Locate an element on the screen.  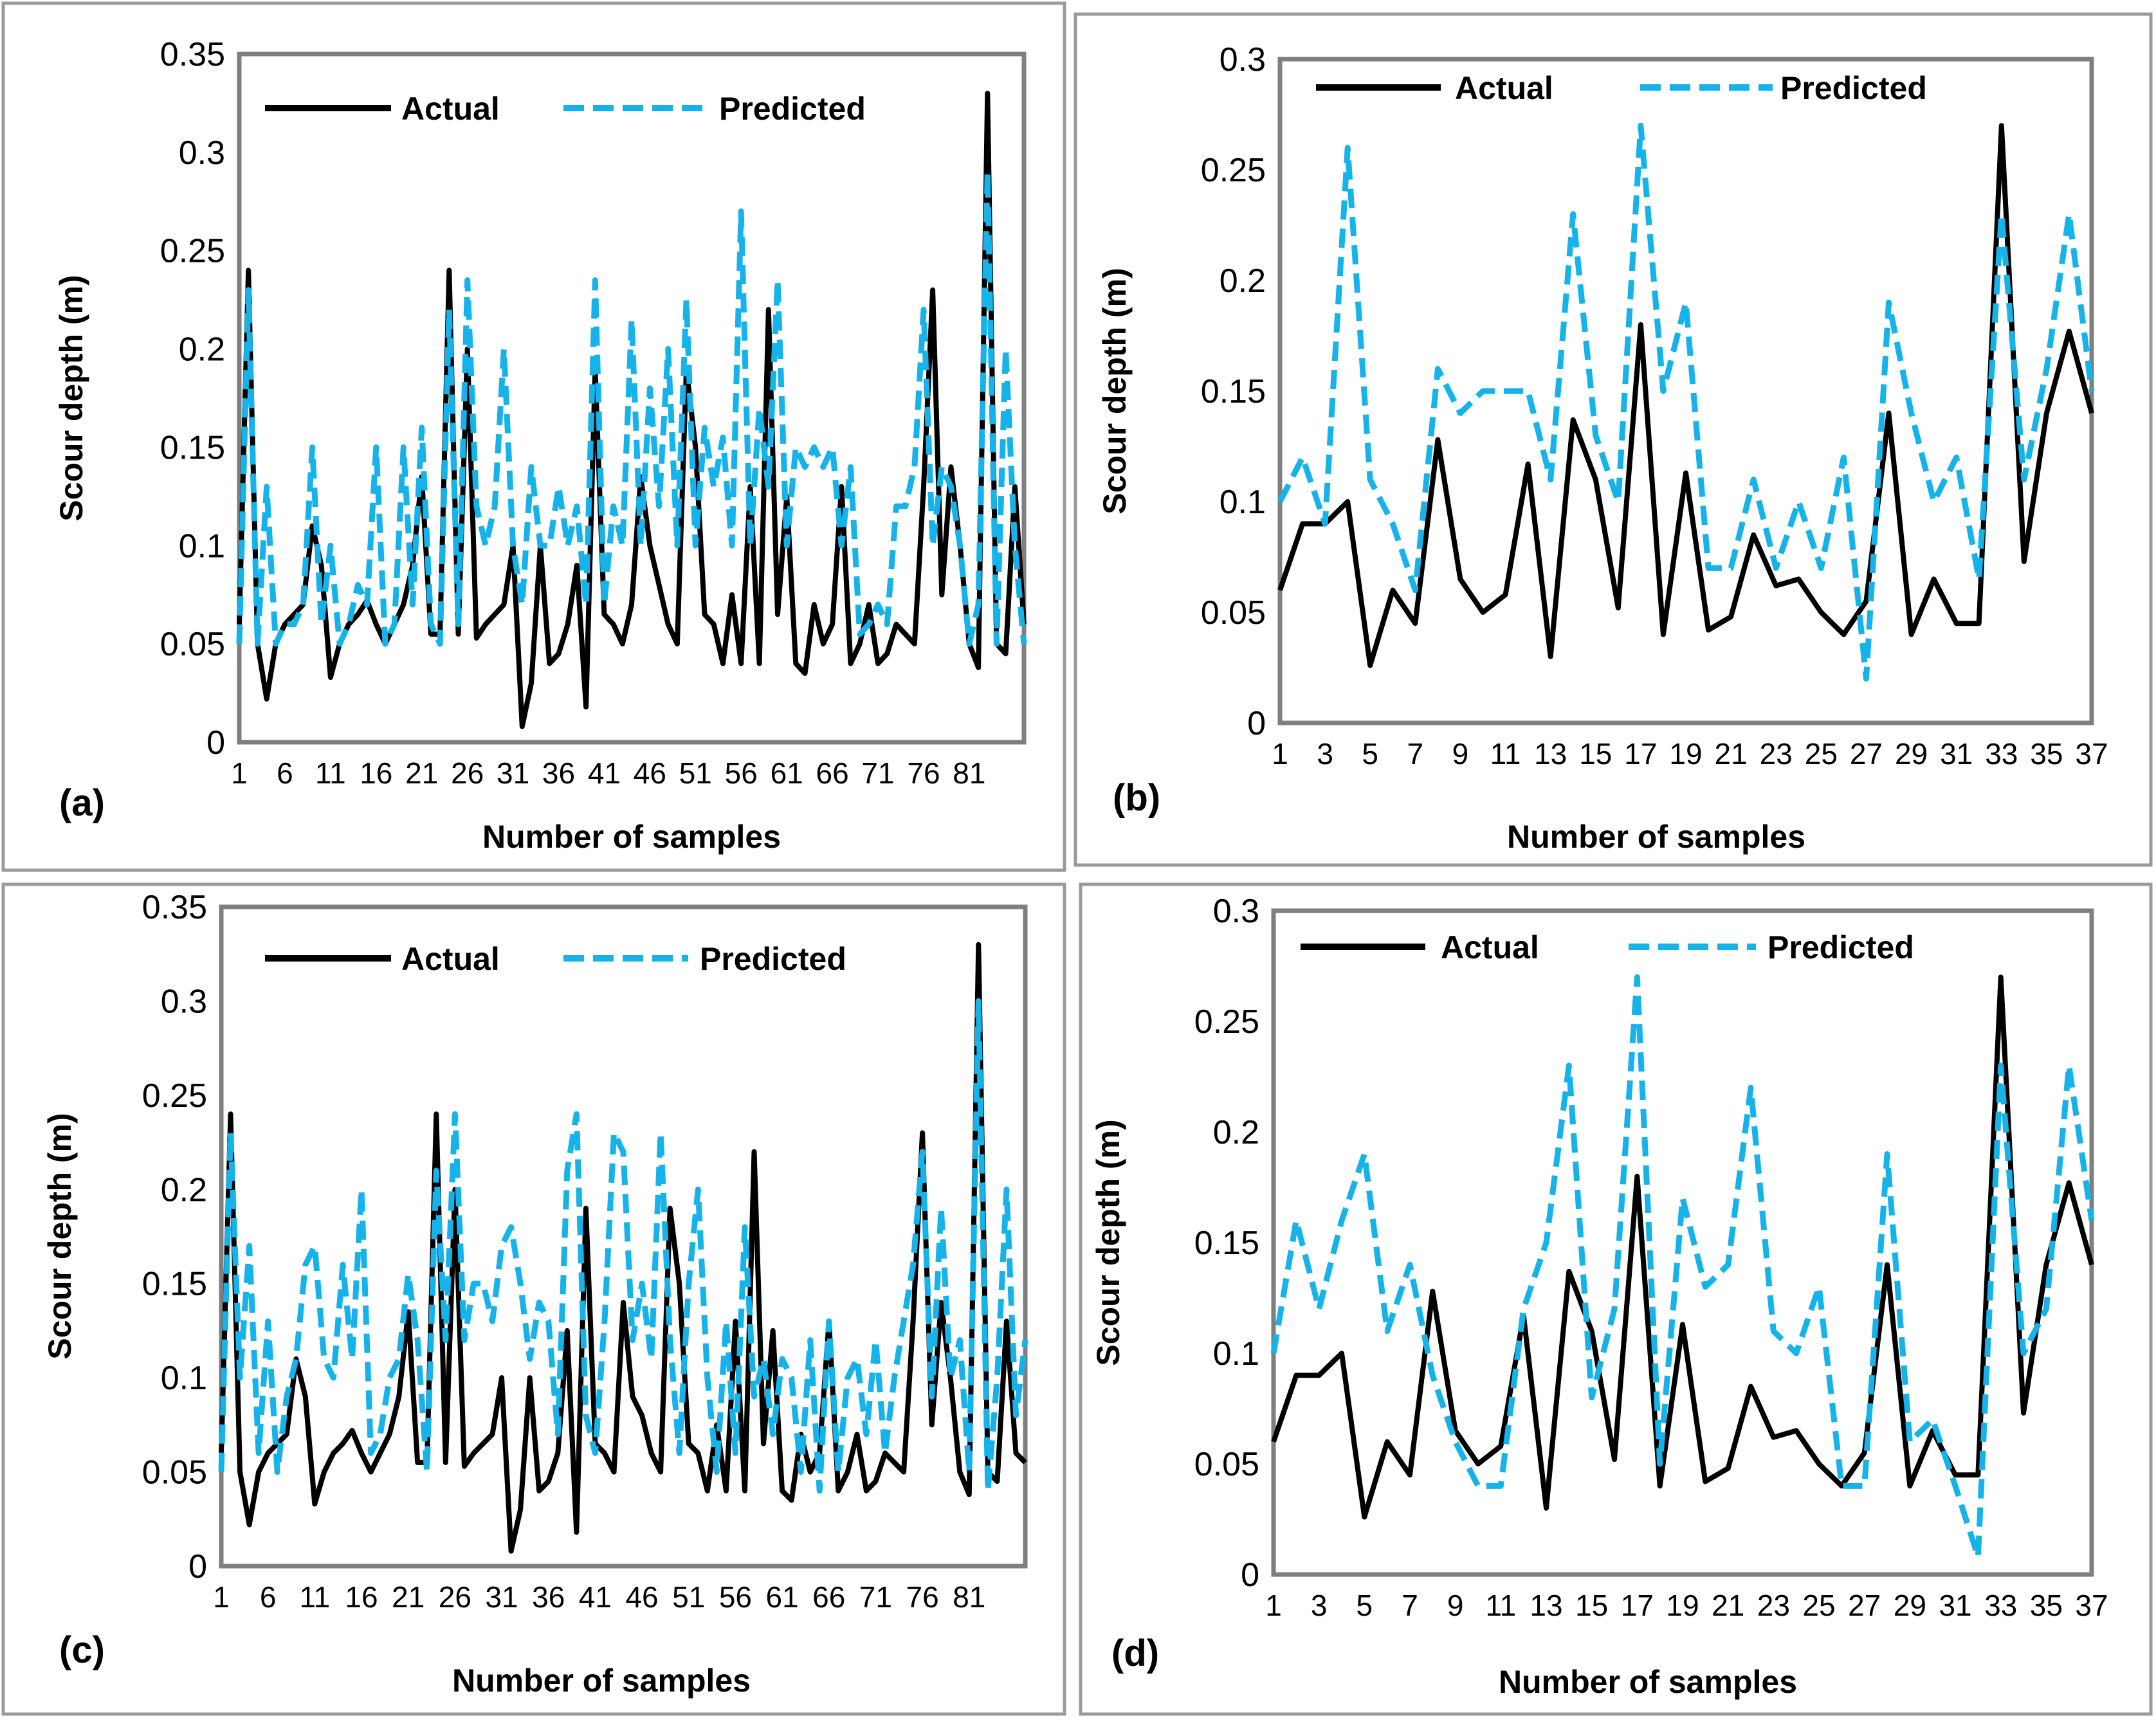
x-tick-label: 6 is located at coordinates (268, 1597).